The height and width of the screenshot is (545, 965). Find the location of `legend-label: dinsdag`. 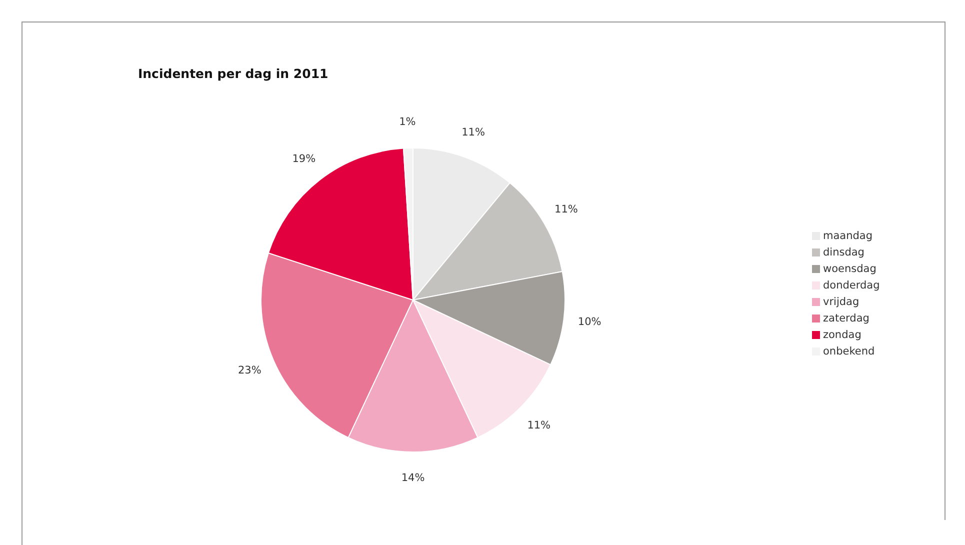

legend-label: dinsdag is located at coordinates (843, 252).